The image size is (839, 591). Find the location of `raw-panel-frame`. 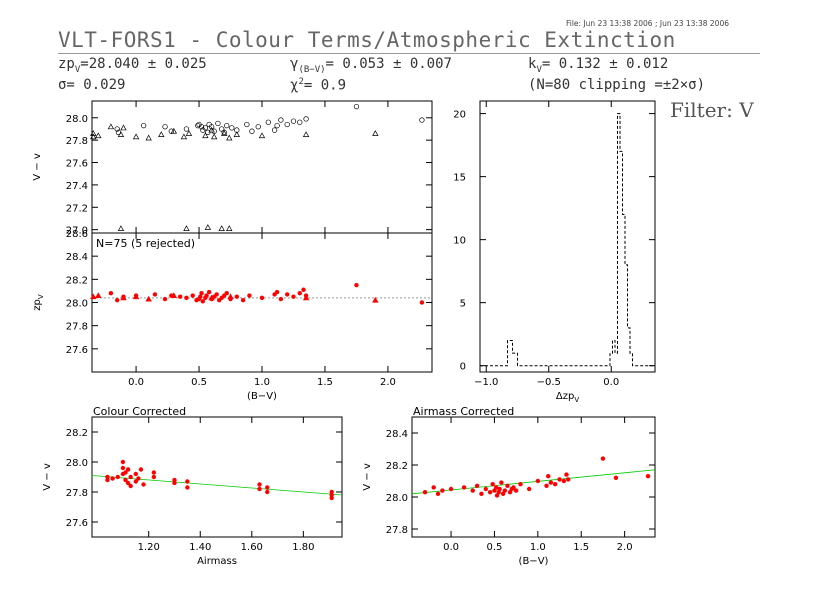

raw-panel-frame is located at coordinates (262, 167).